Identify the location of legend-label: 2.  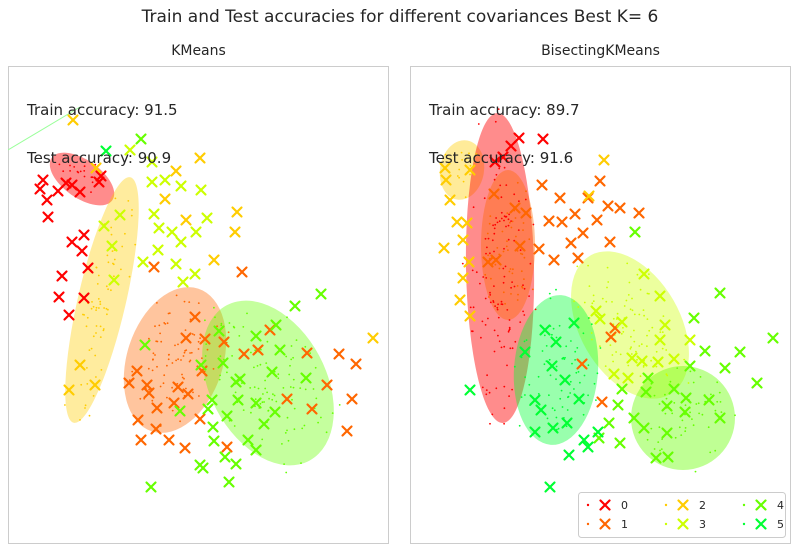
(702, 505).